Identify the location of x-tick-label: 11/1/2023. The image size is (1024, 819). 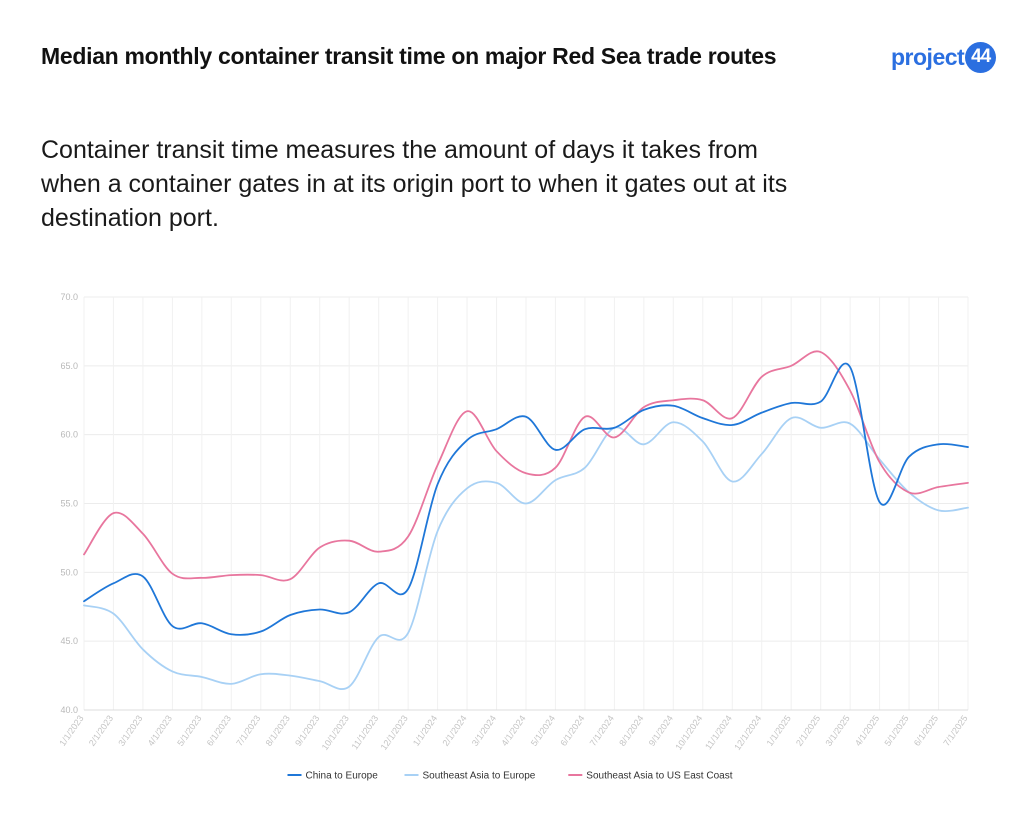
(365, 732).